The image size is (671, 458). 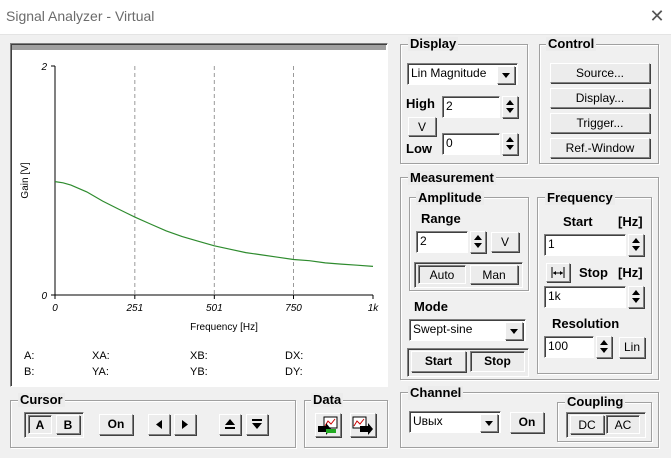 What do you see at coordinates (630, 221) in the screenshot?
I see `frequency-start-unit: [Hz]` at bounding box center [630, 221].